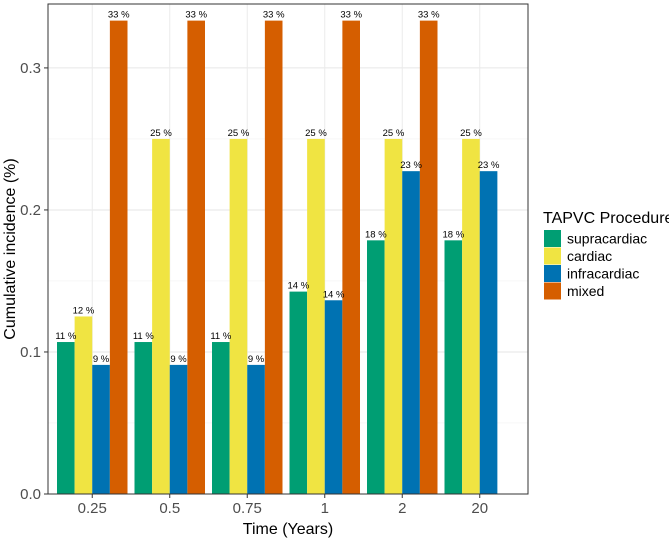  I want to click on bar-cardiac-0.75, so click(238, 316).